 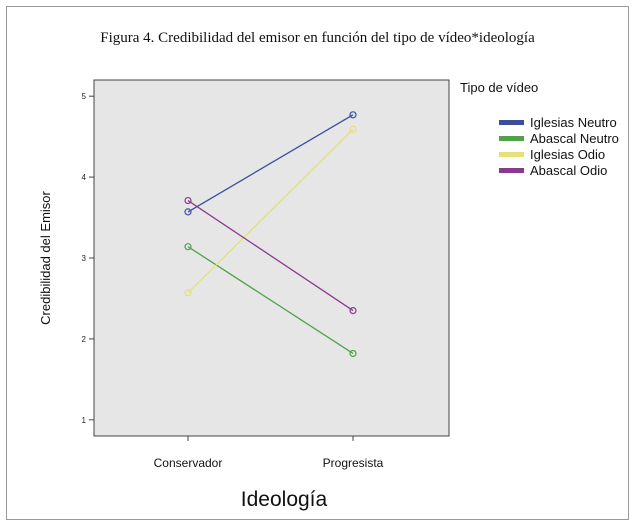 I want to click on x-tick-label-1: Conservador, so click(x=188, y=463).